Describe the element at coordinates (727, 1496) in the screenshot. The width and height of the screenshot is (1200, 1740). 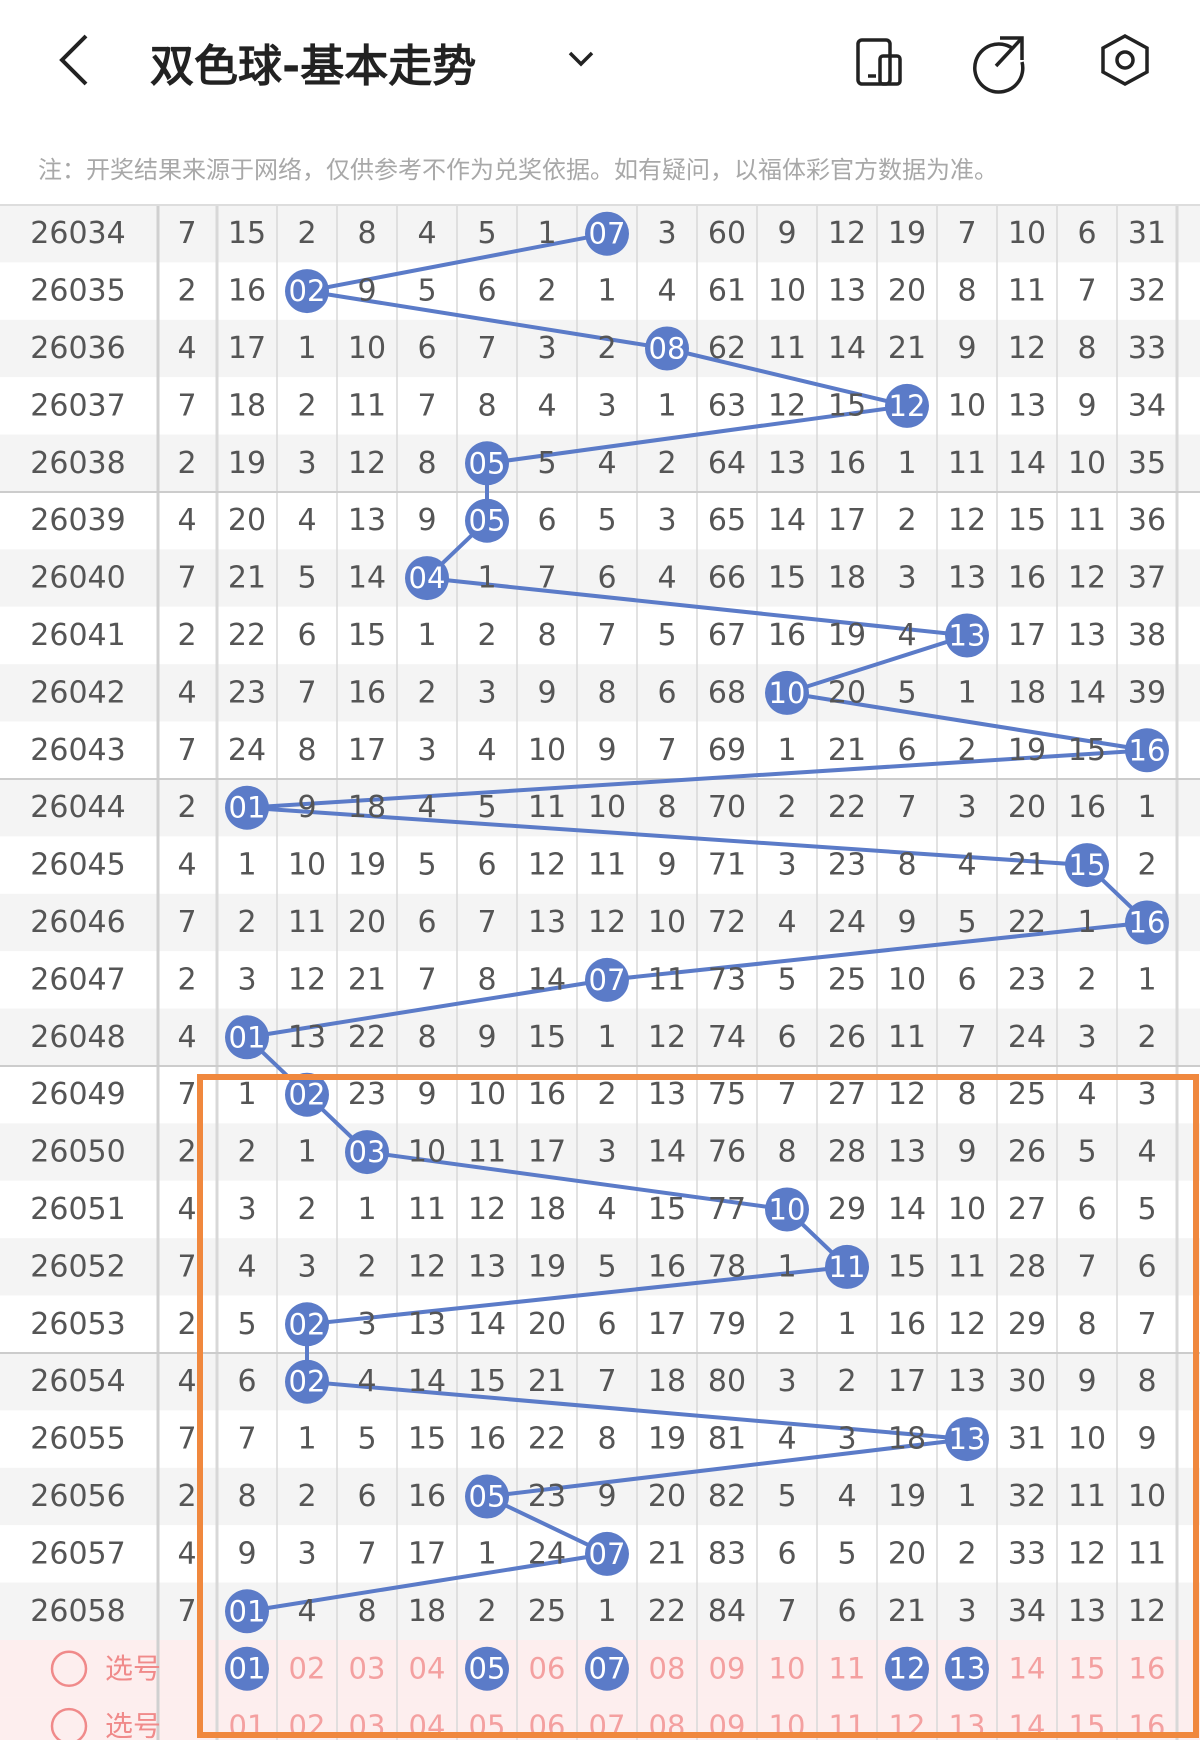
I see `miss-count: 82` at that location.